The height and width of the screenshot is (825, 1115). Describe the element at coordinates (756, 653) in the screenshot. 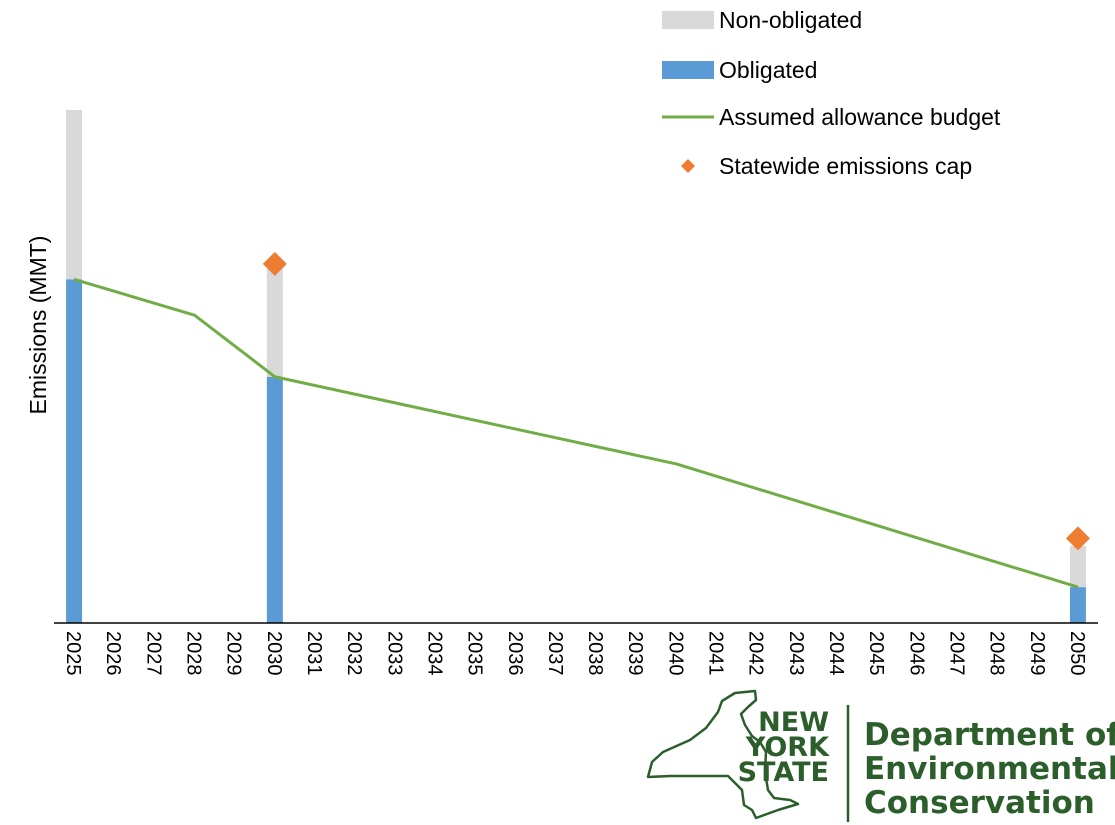

I see `x-tick-2042: 2042` at that location.